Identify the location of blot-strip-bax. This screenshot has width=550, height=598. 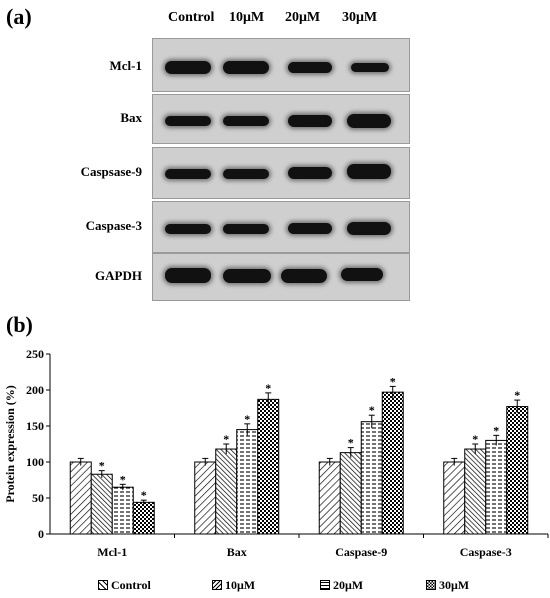
(281, 119).